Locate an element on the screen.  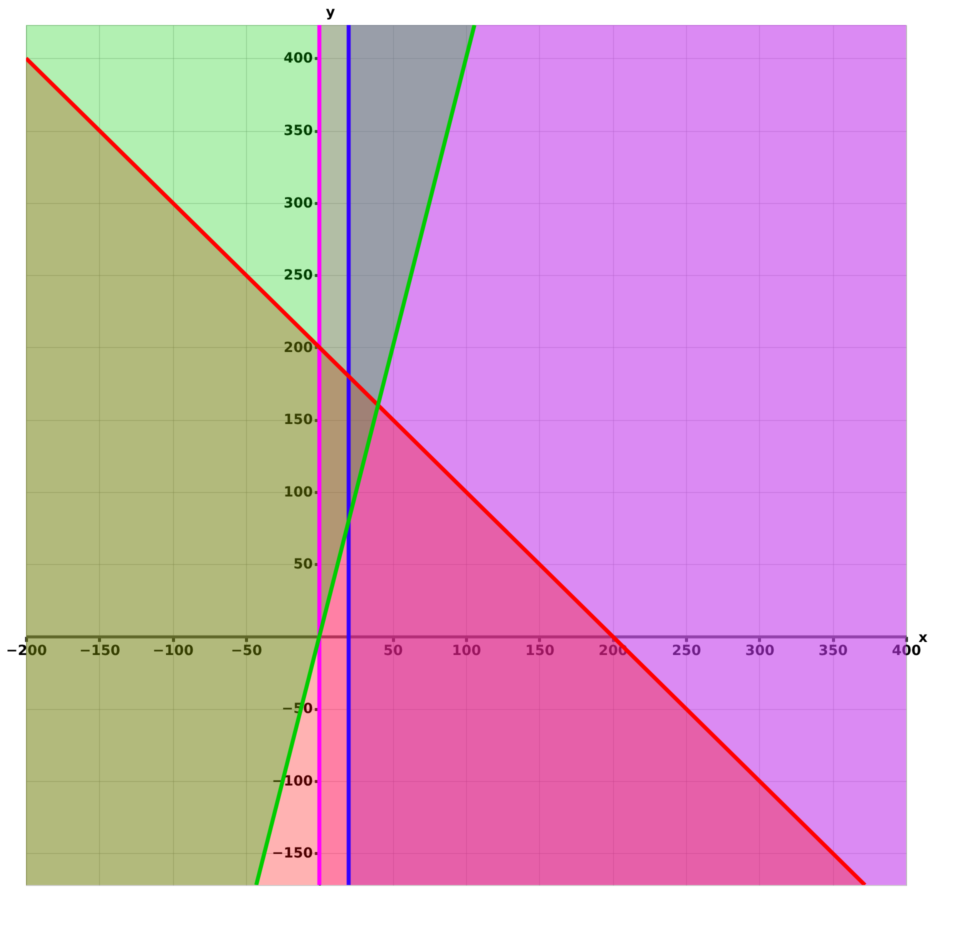
x-tick-label: 250 is located at coordinates (687, 650).